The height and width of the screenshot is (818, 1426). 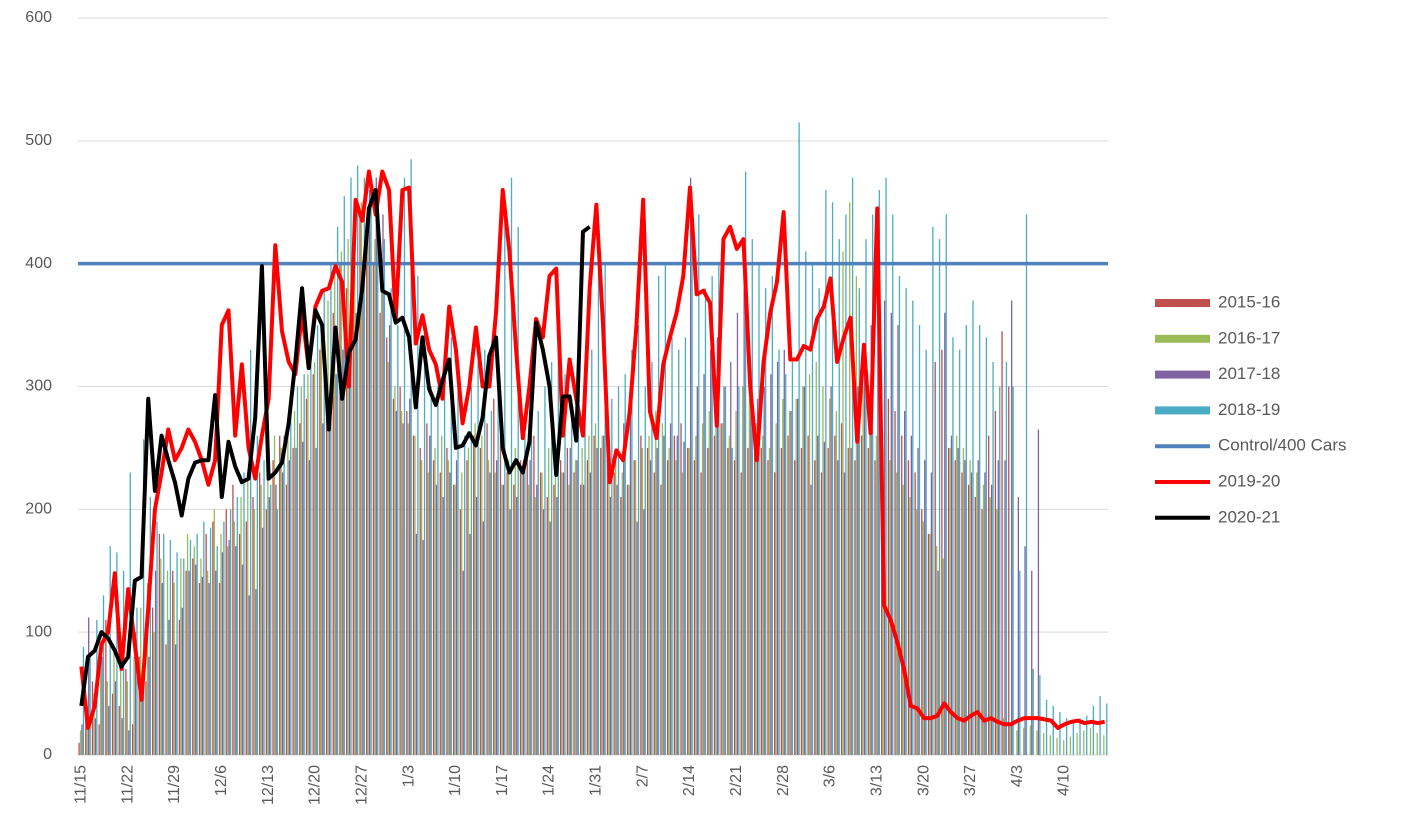 What do you see at coordinates (876, 780) in the screenshot?
I see `x-tick-label: 3/13` at bounding box center [876, 780].